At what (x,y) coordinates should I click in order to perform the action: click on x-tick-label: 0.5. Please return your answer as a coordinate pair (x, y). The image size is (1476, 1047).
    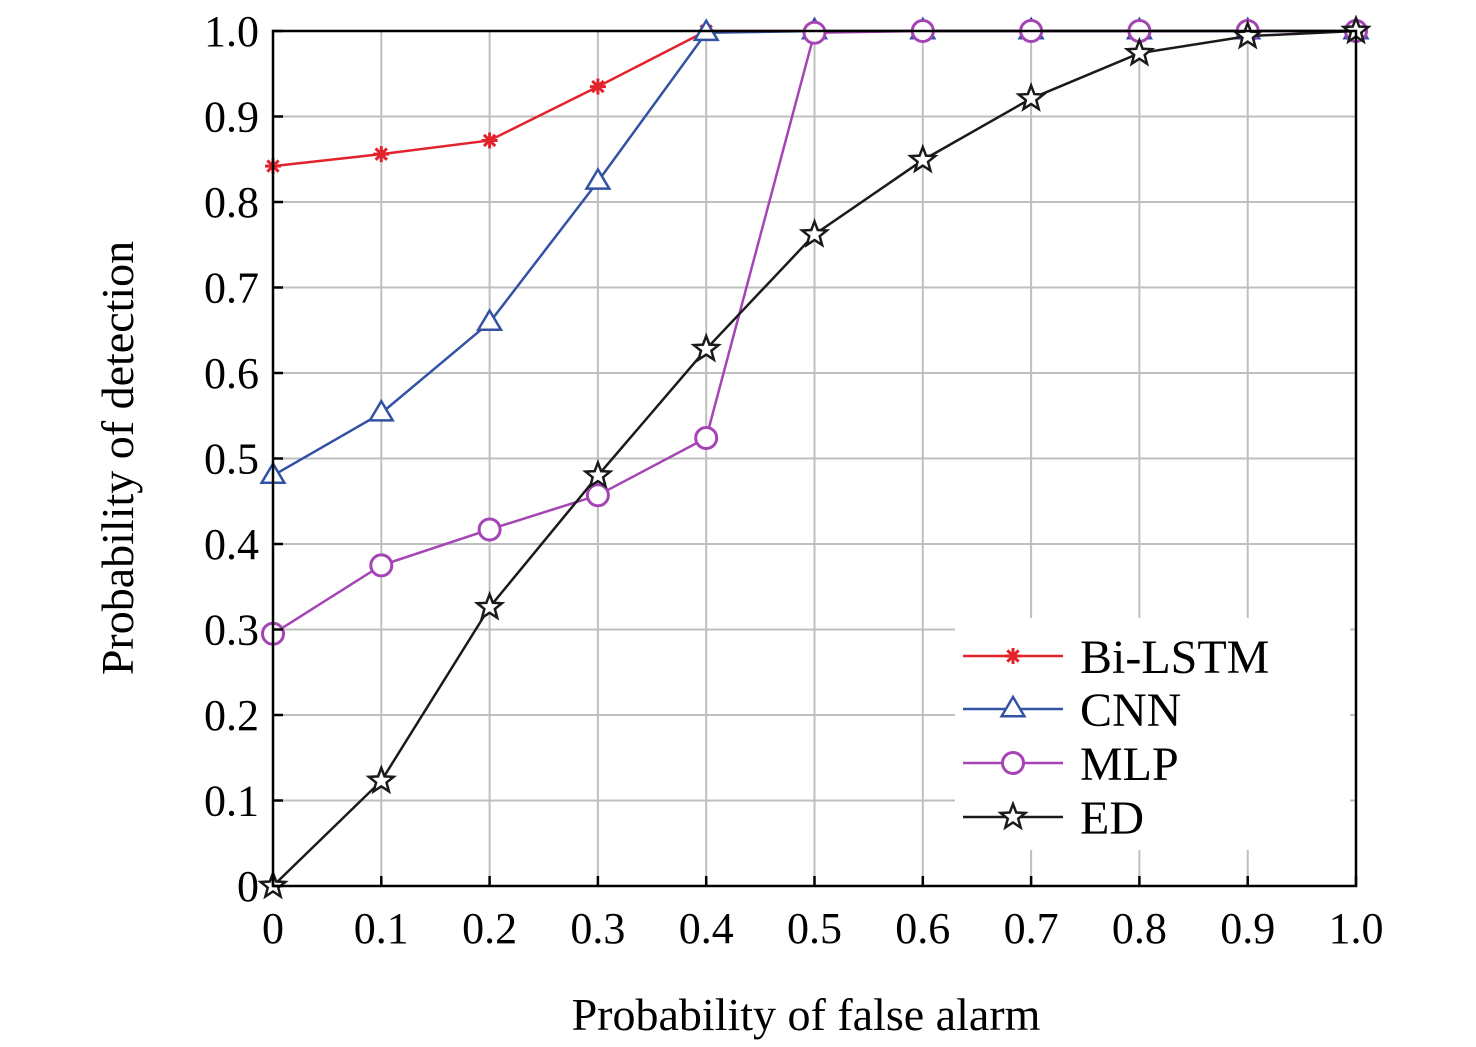
    Looking at the image, I should click on (814, 928).